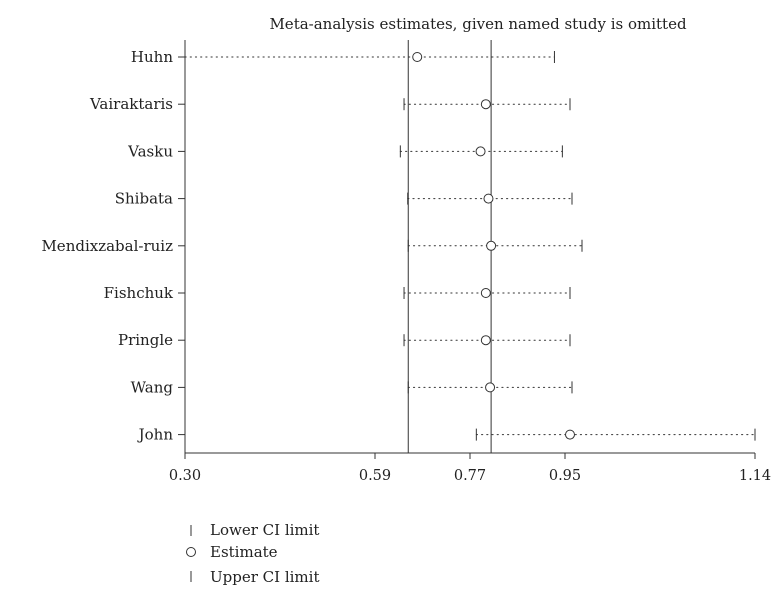  I want to click on study-label: Vasku, so click(150, 151).